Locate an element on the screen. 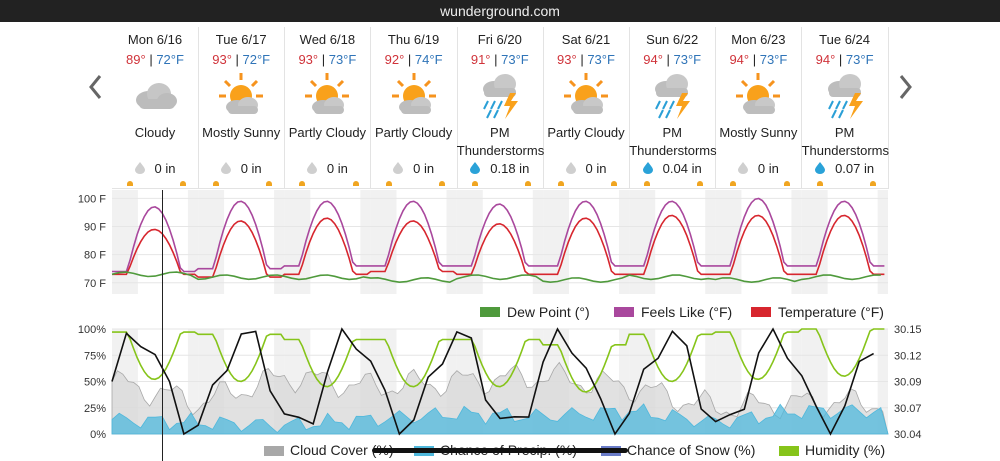  high-temp: 94° is located at coordinates (653, 59).